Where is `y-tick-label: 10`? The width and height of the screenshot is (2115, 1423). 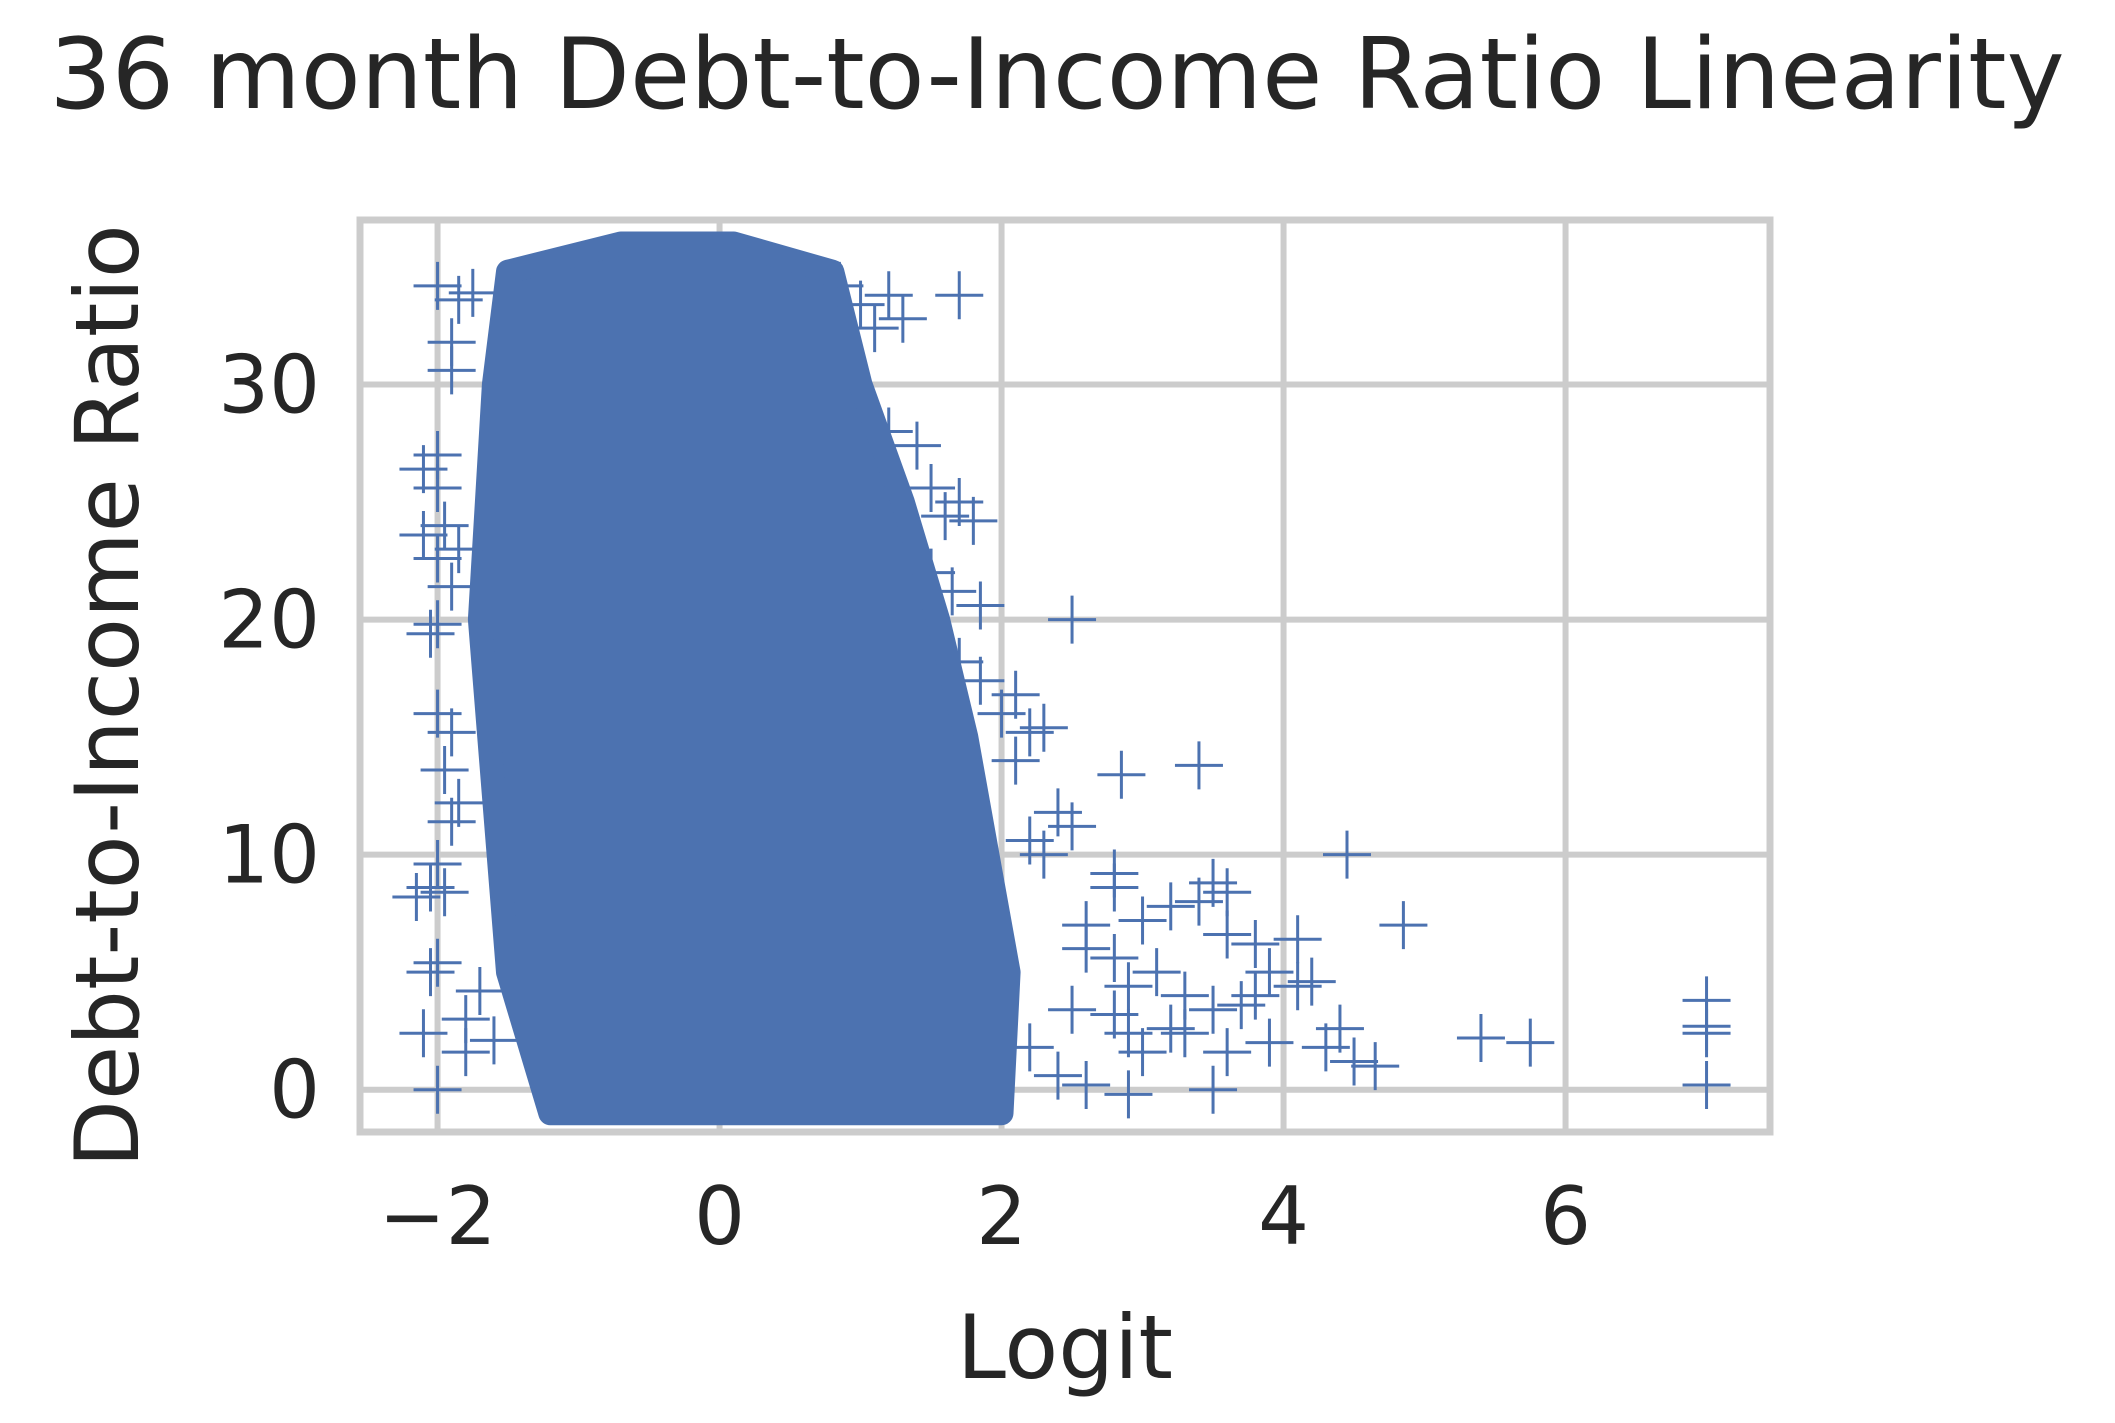 y-tick-label: 10 is located at coordinates (269, 855).